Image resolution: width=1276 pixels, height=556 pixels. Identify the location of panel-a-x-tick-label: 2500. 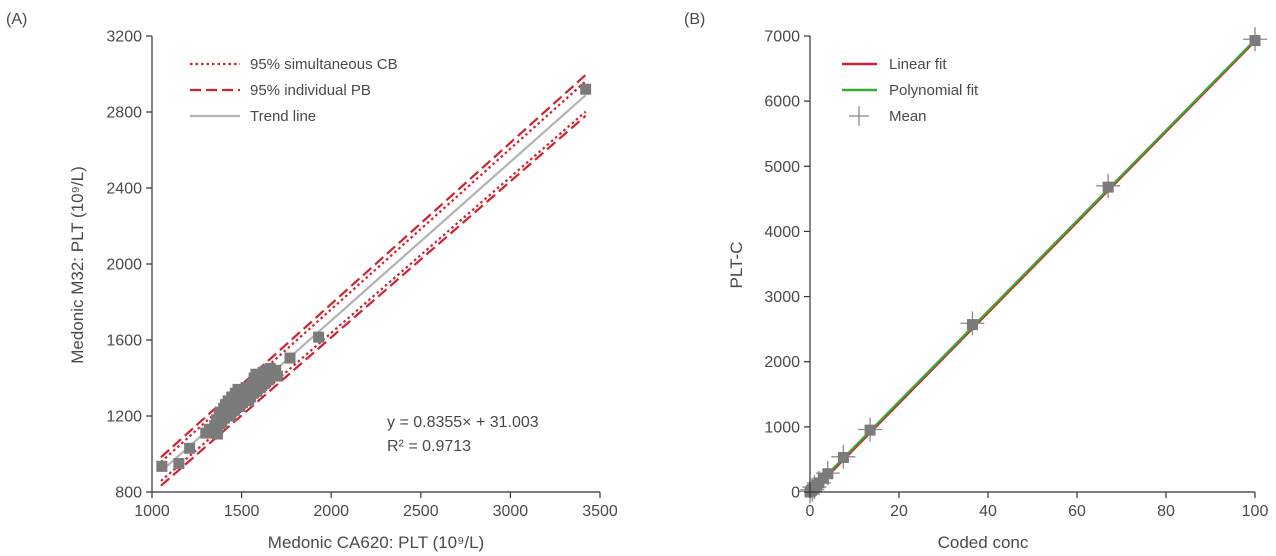
(421, 511).